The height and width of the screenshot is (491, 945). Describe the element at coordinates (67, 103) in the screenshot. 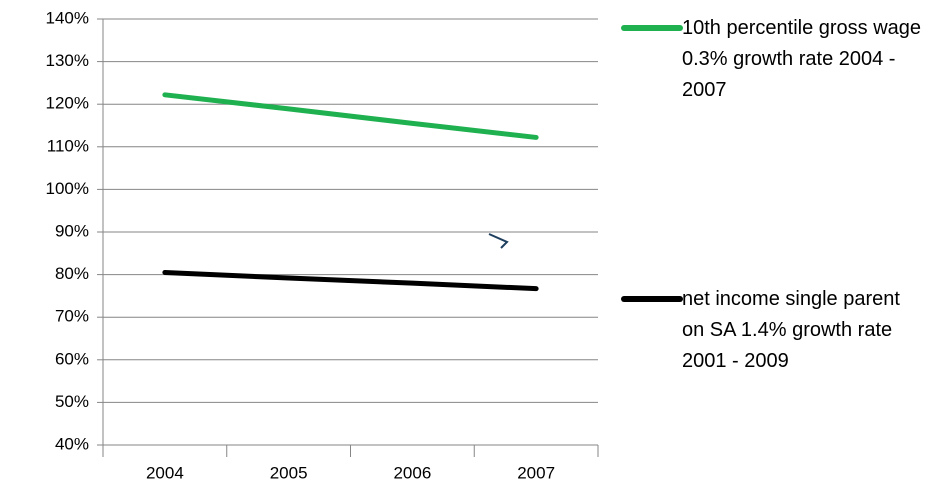

I see `y-tick-label: 120%` at that location.